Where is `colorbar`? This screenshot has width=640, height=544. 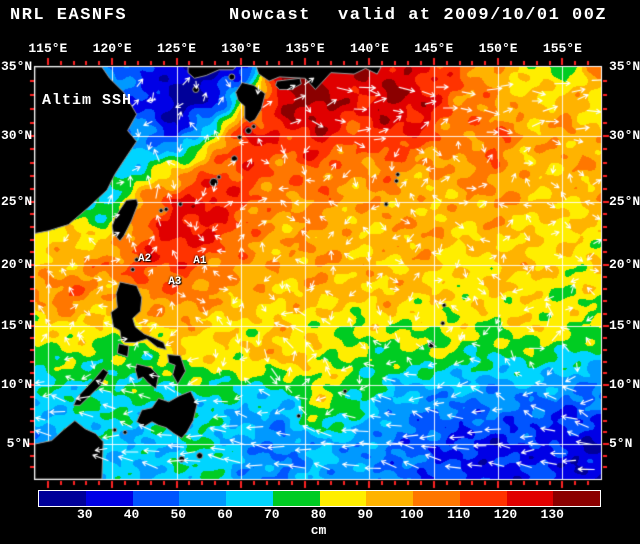 colorbar is located at coordinates (319, 498).